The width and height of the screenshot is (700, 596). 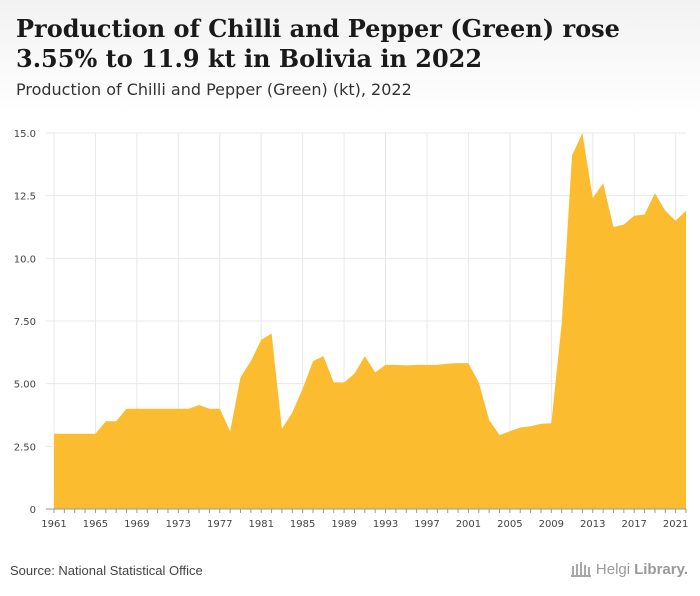 What do you see at coordinates (25, 197) in the screenshot?
I see `y-tick-label: 12.5` at bounding box center [25, 197].